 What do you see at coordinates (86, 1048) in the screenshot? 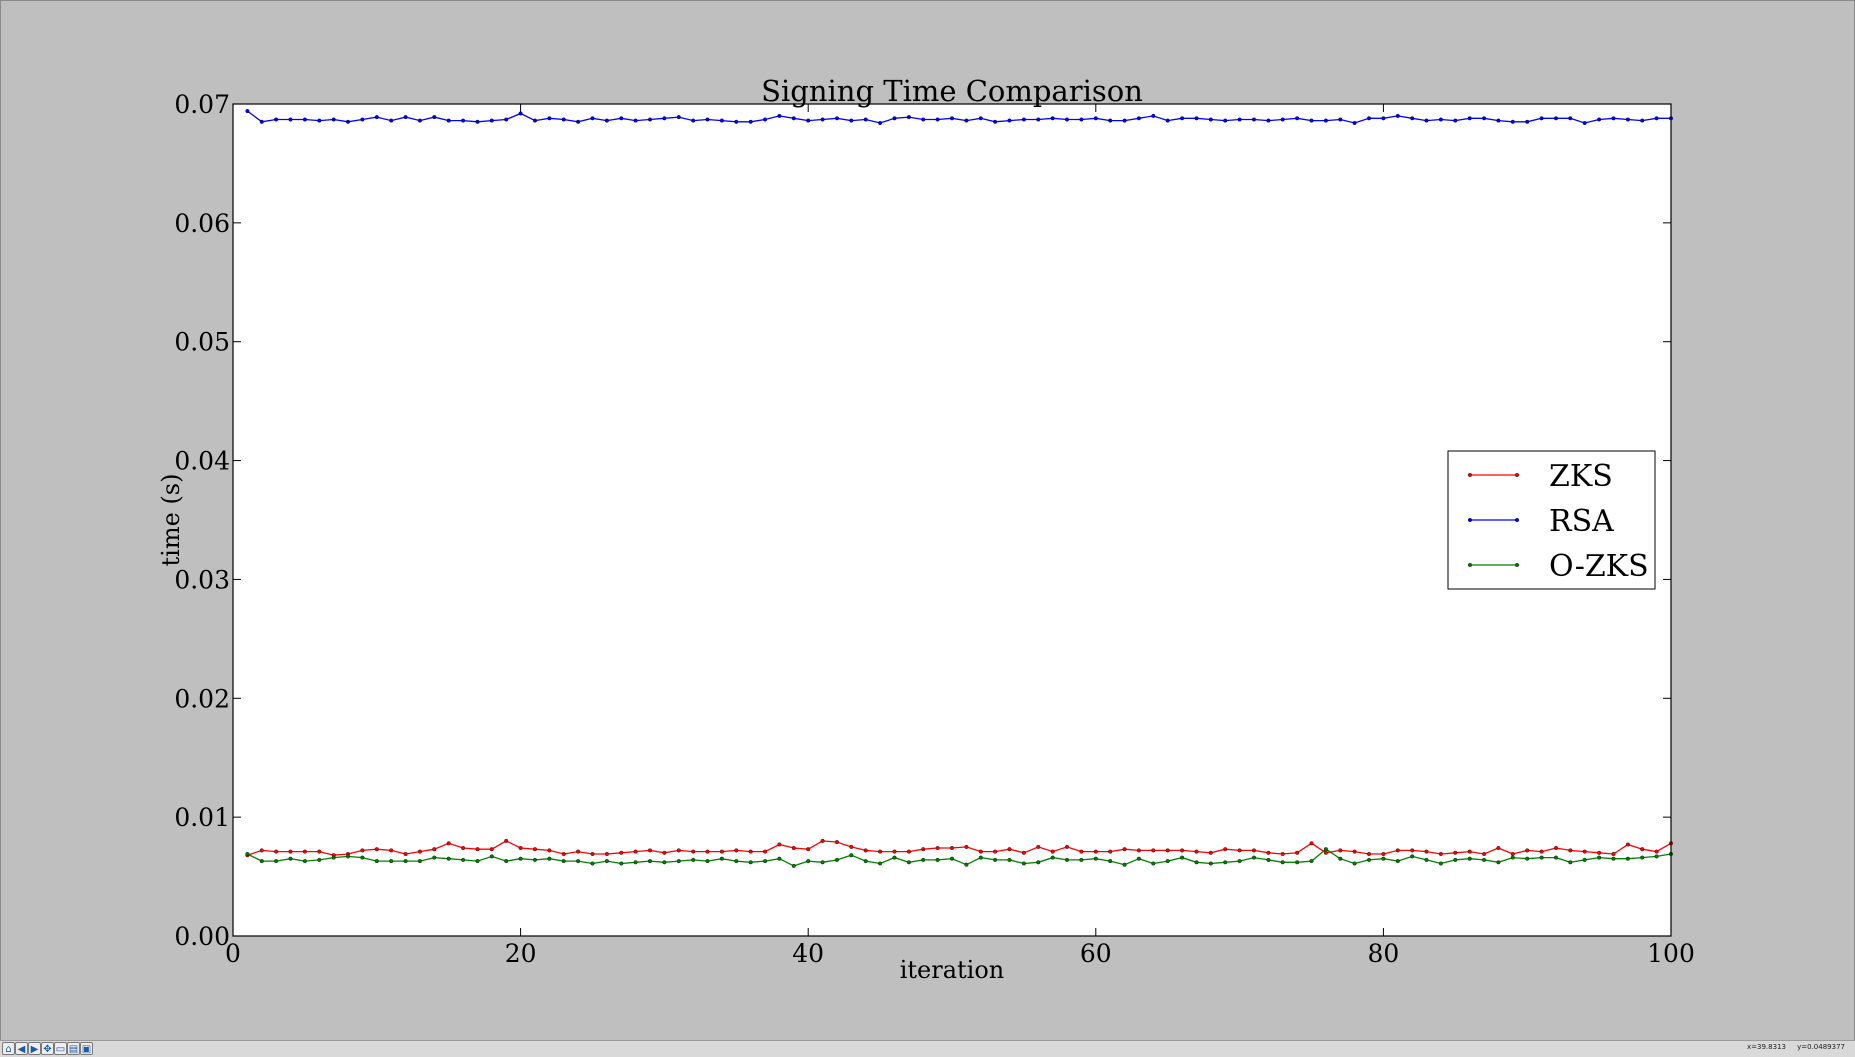
I see `save-button: ▣` at bounding box center [86, 1048].